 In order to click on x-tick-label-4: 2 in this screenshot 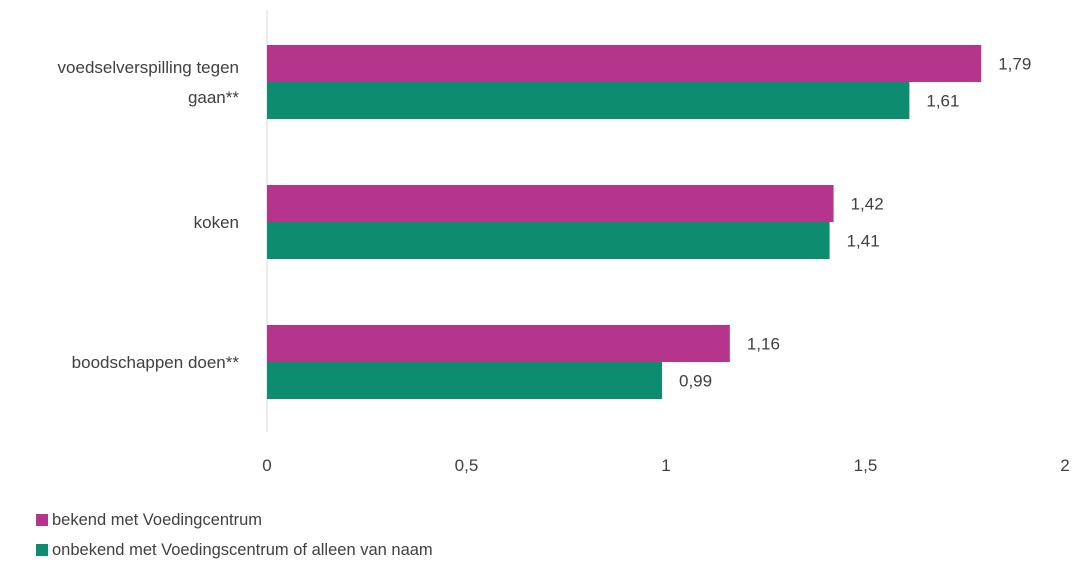, I will do `click(1064, 465)`.